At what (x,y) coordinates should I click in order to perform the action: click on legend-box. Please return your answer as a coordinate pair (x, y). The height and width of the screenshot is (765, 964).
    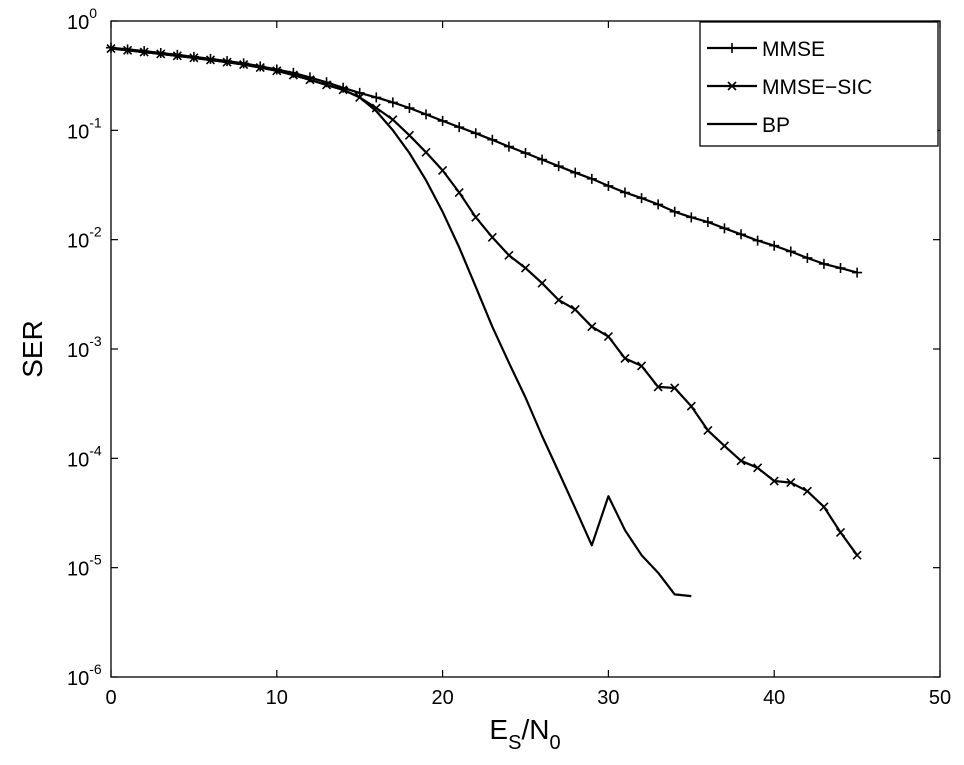
    Looking at the image, I should click on (819, 84).